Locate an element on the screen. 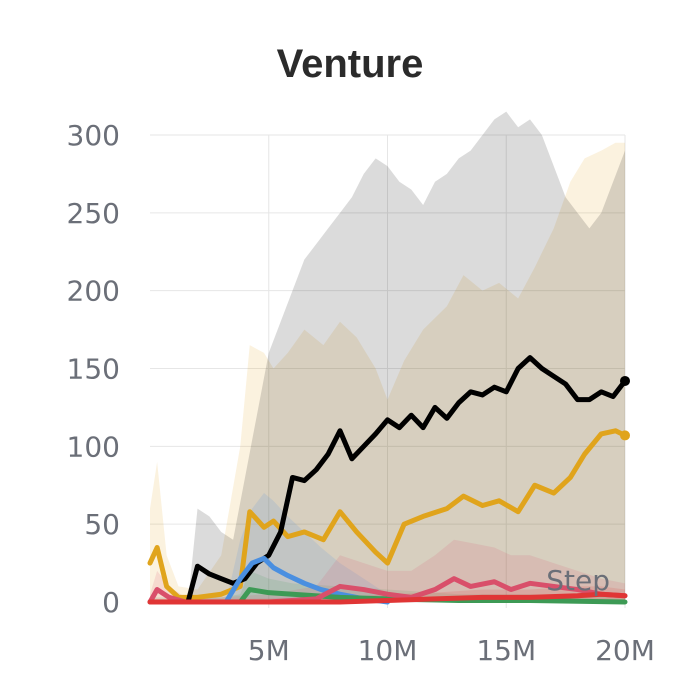 This screenshot has width=700, height=700. y-tick-label: 300 is located at coordinates (93, 135).